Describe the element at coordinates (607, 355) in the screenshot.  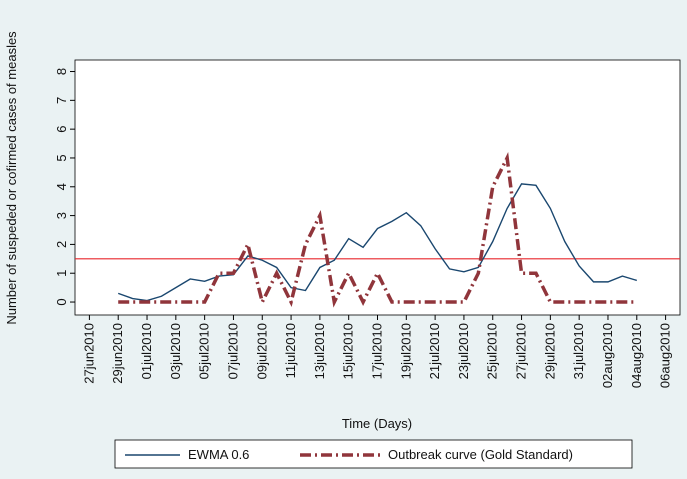
I see `x-tick-label: 02aug2010` at that location.